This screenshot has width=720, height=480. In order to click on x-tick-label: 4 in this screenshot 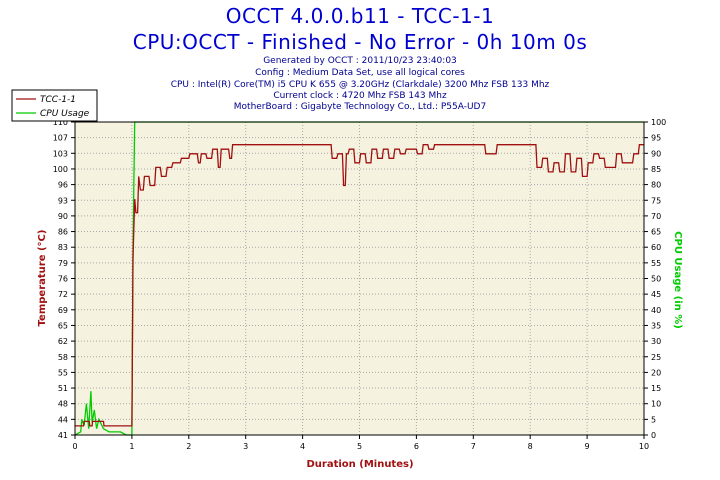, I will do `click(302, 446)`.